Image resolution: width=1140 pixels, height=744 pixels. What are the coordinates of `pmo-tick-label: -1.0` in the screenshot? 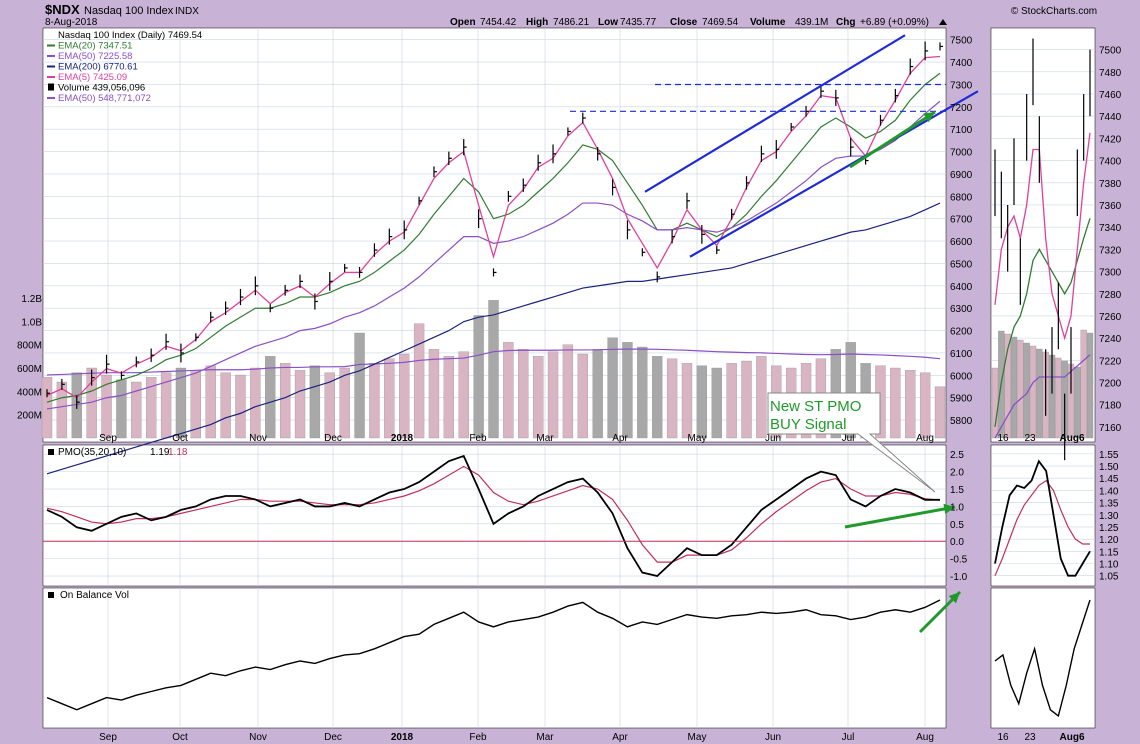 It's located at (959, 577).